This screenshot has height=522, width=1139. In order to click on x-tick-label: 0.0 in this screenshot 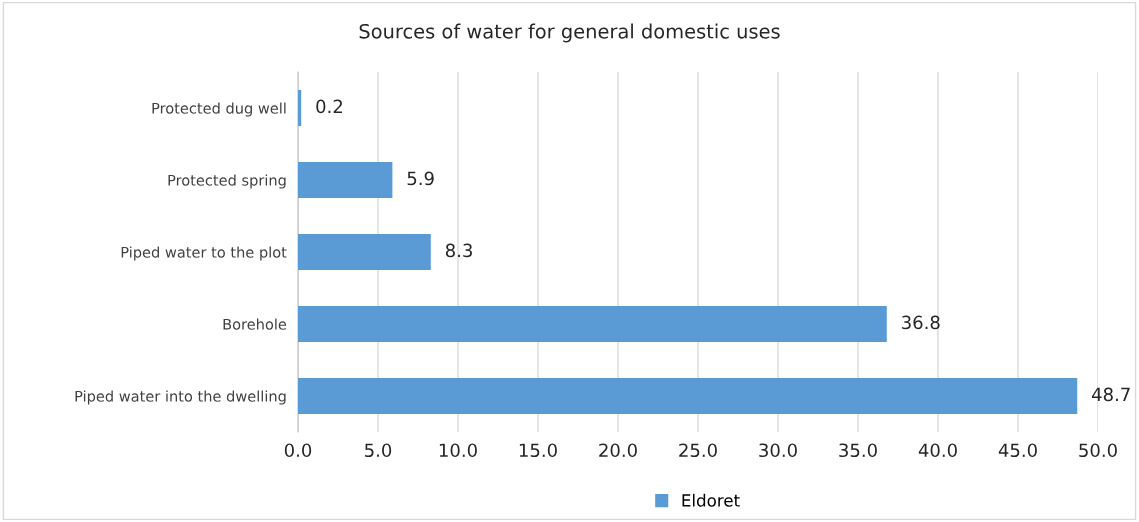, I will do `click(298, 450)`.